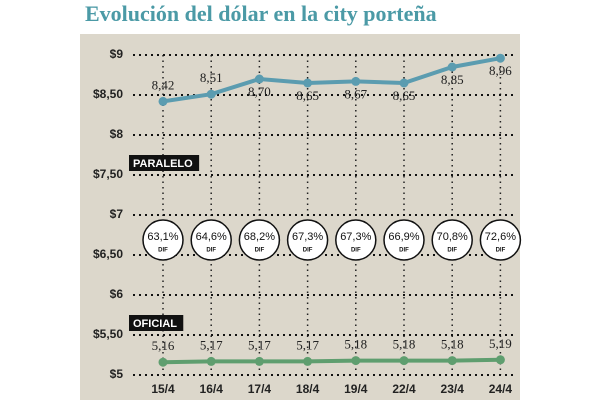 This screenshot has width=600, height=400. Describe the element at coordinates (163, 84) in the screenshot. I see `value-label: 8,42` at that location.